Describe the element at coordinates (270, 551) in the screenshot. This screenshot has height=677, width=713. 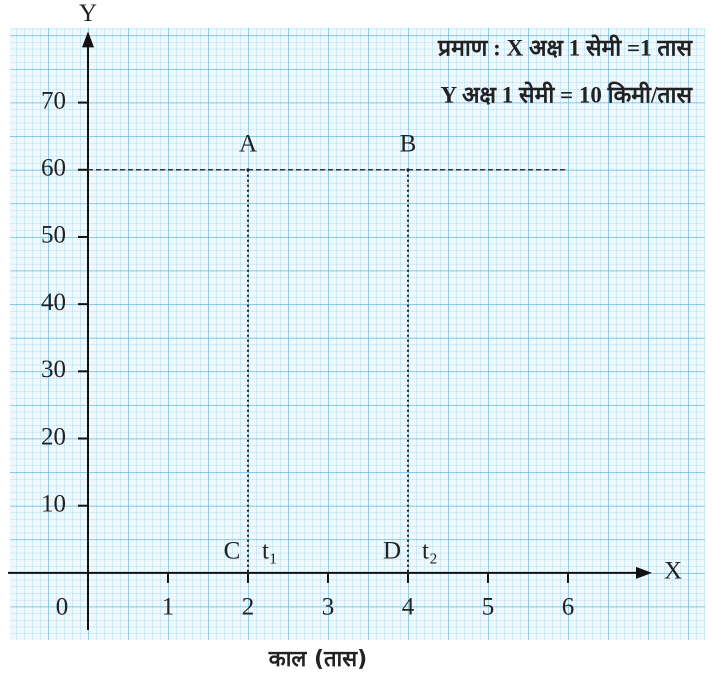
I see `drop-label: t₁` at that location.